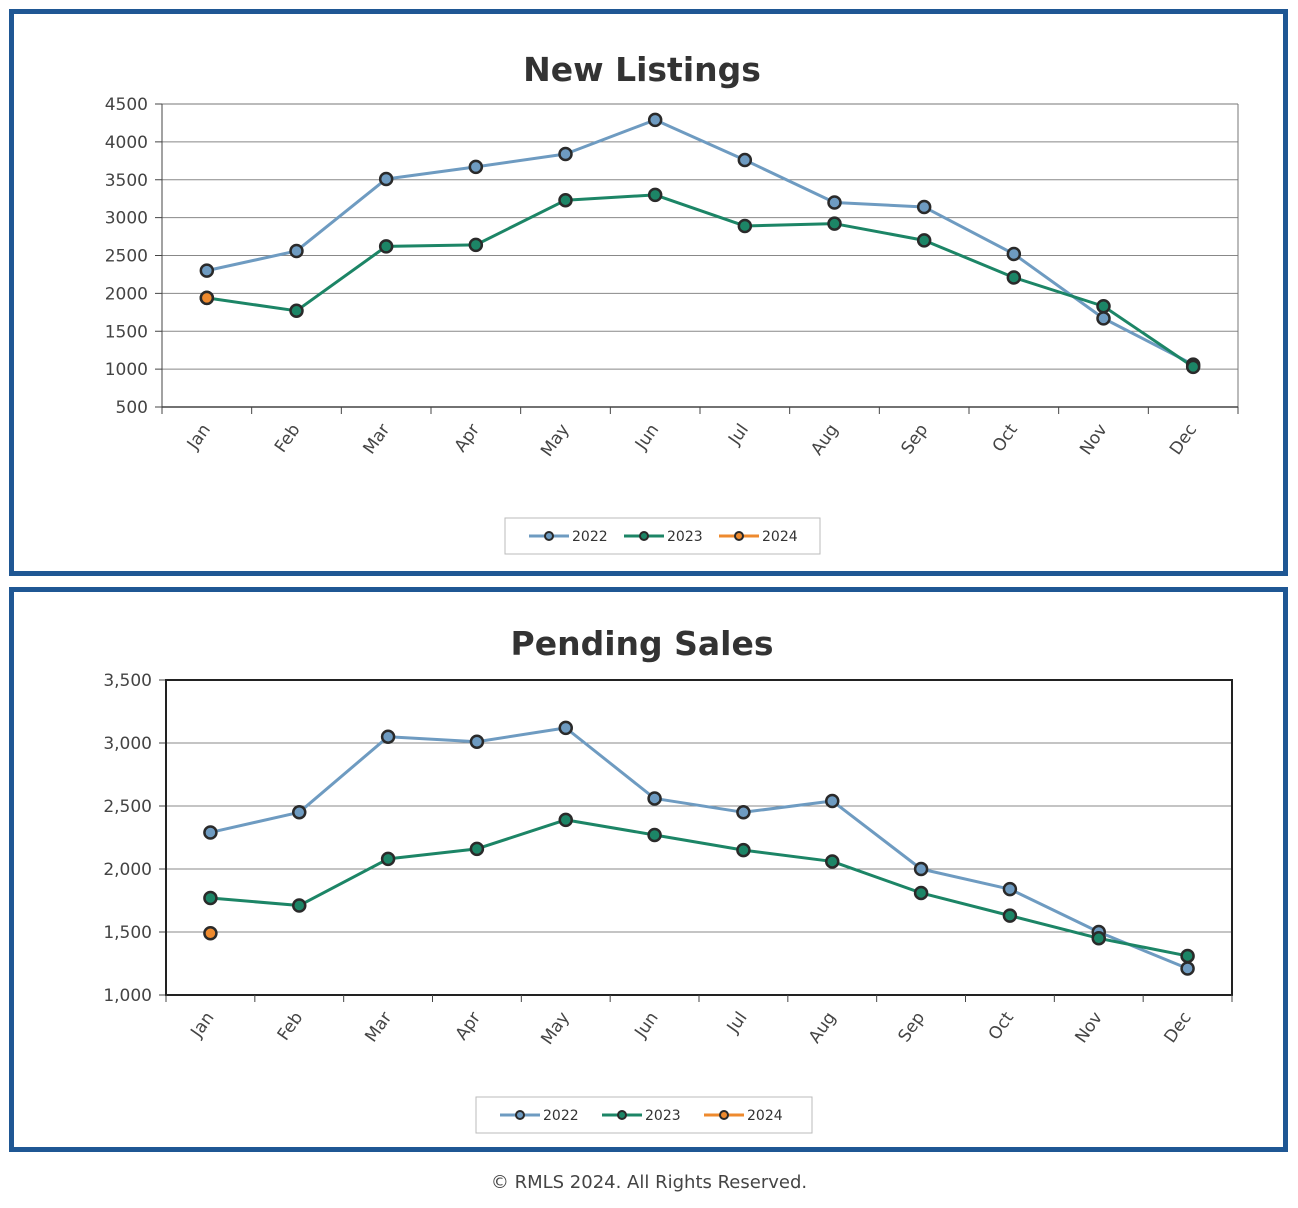  Describe the element at coordinates (126, 257) in the screenshot. I see `y-tick-label: 2500` at that location.